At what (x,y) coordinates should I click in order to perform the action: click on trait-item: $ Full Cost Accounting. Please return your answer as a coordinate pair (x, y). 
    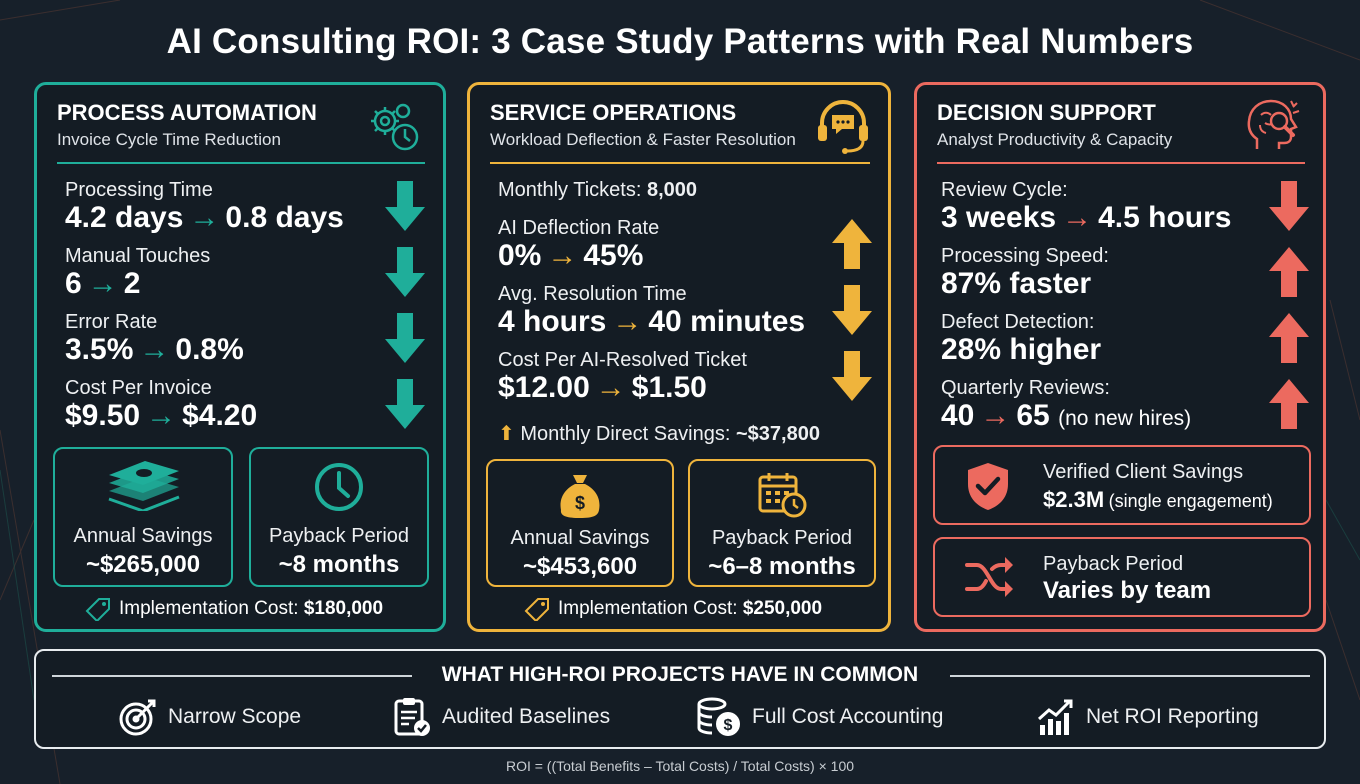
    Looking at the image, I should click on (819, 717).